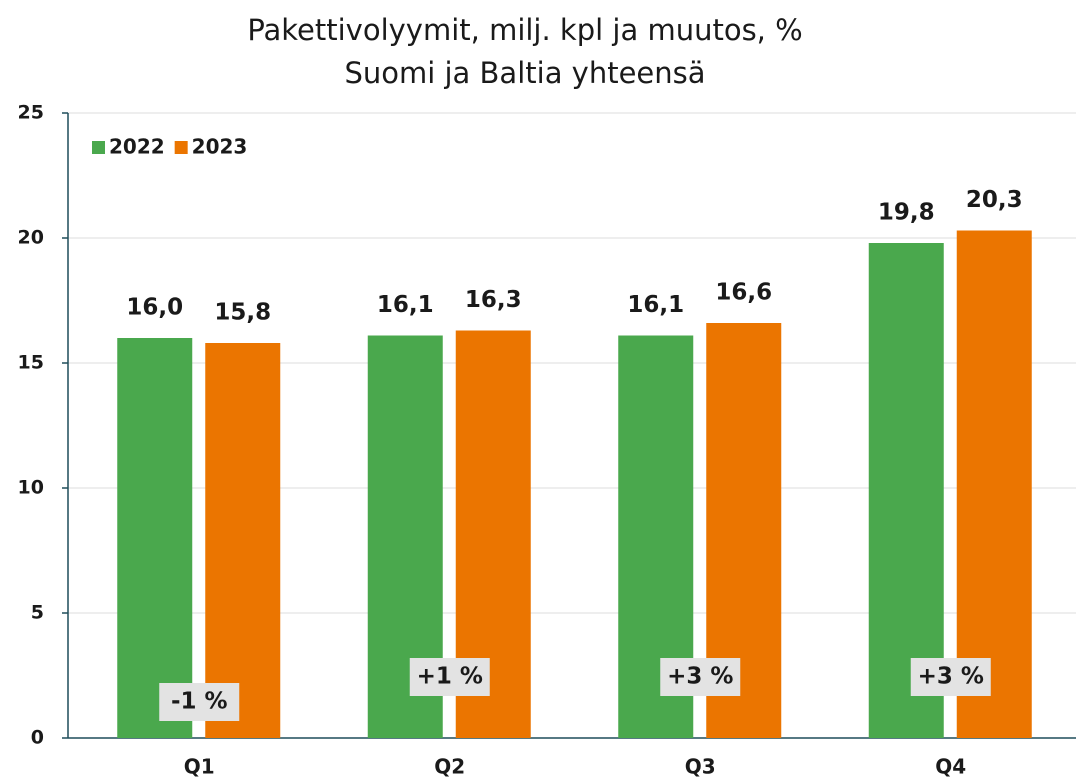  I want to click on value-label: 15,8, so click(242, 313).